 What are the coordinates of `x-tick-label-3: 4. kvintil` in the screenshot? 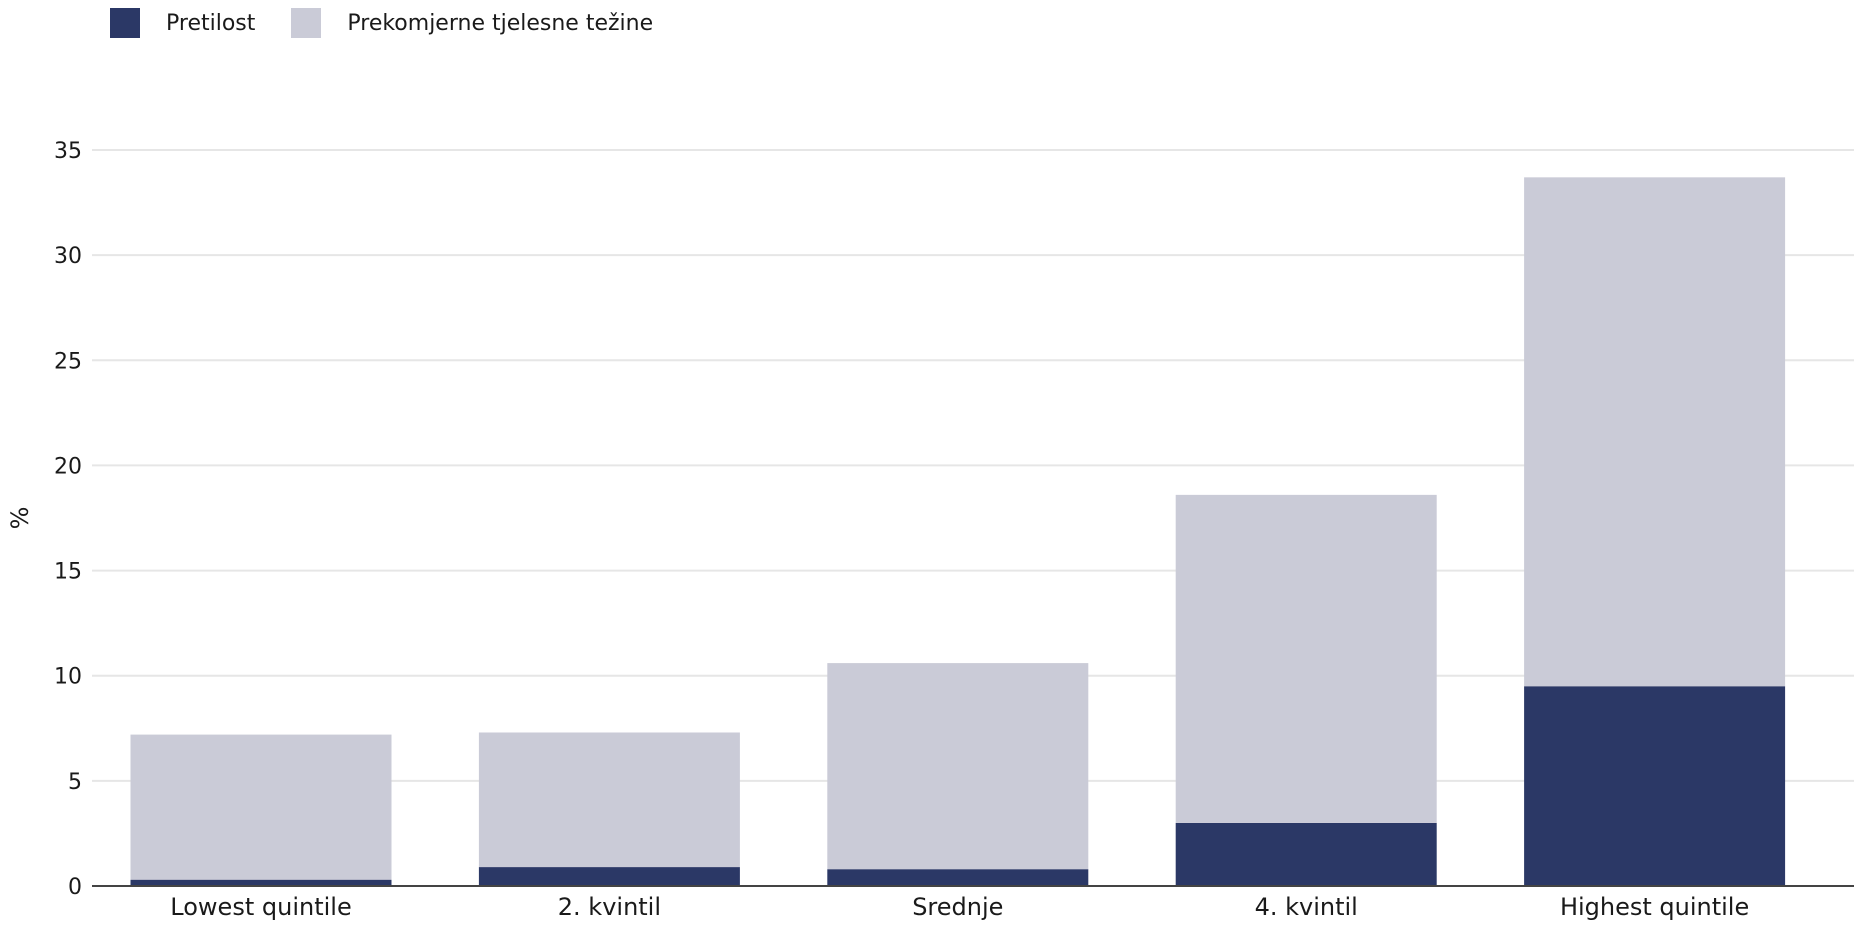 It's located at (1306, 907).